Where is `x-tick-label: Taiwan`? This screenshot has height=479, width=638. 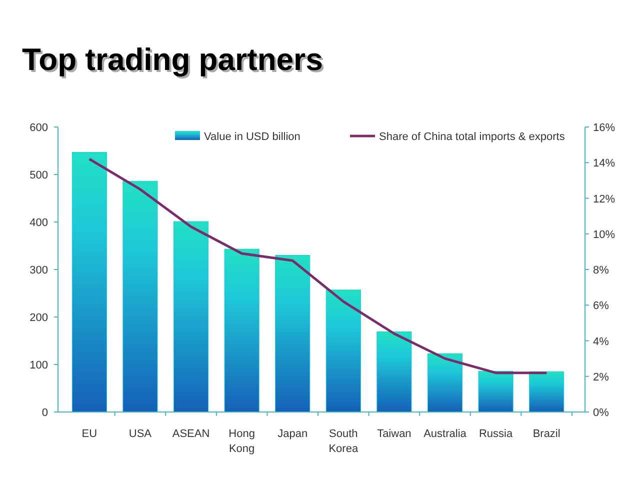
x-tick-label: Taiwan is located at coordinates (394, 434).